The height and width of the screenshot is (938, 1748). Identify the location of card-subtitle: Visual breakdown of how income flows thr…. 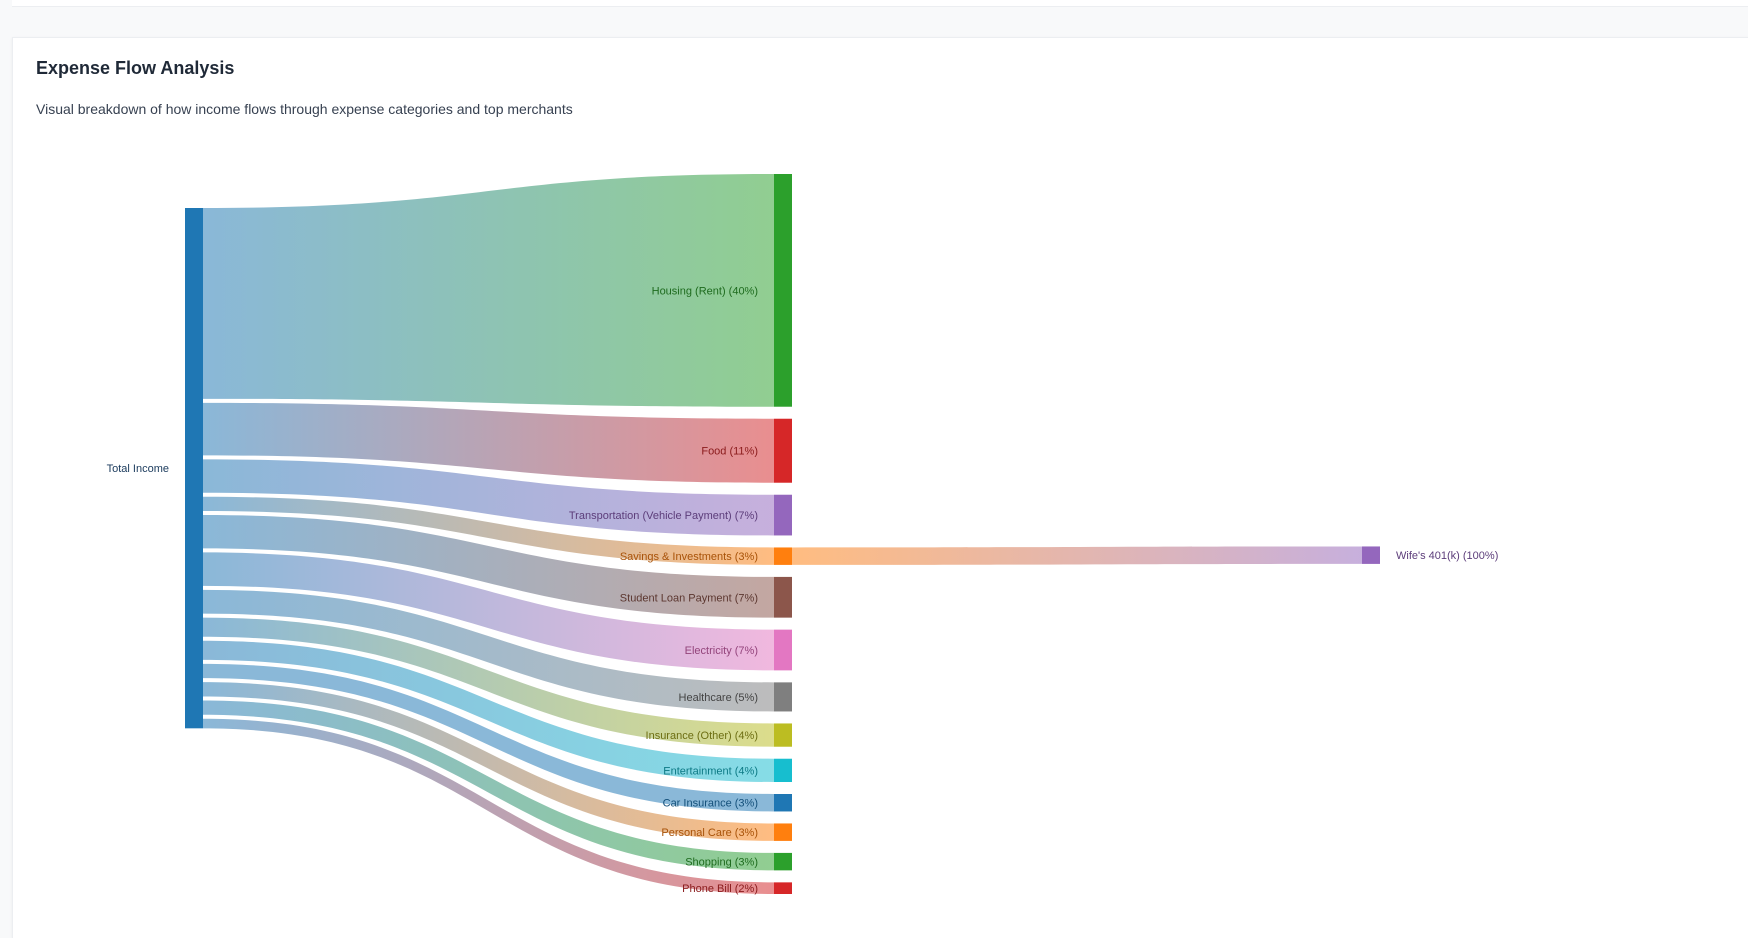
(304, 109).